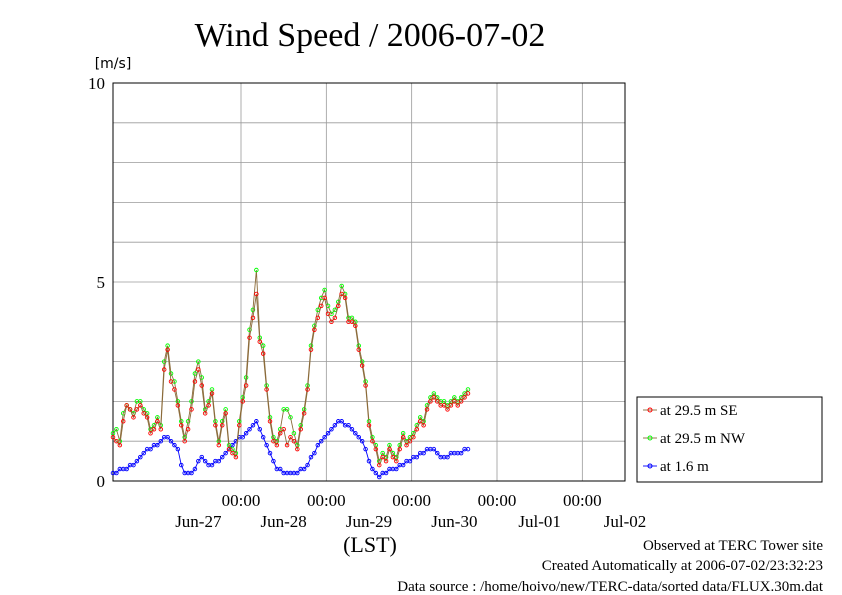  Describe the element at coordinates (703, 439) in the screenshot. I see `legend-label: at 29.5 m NW` at that location.